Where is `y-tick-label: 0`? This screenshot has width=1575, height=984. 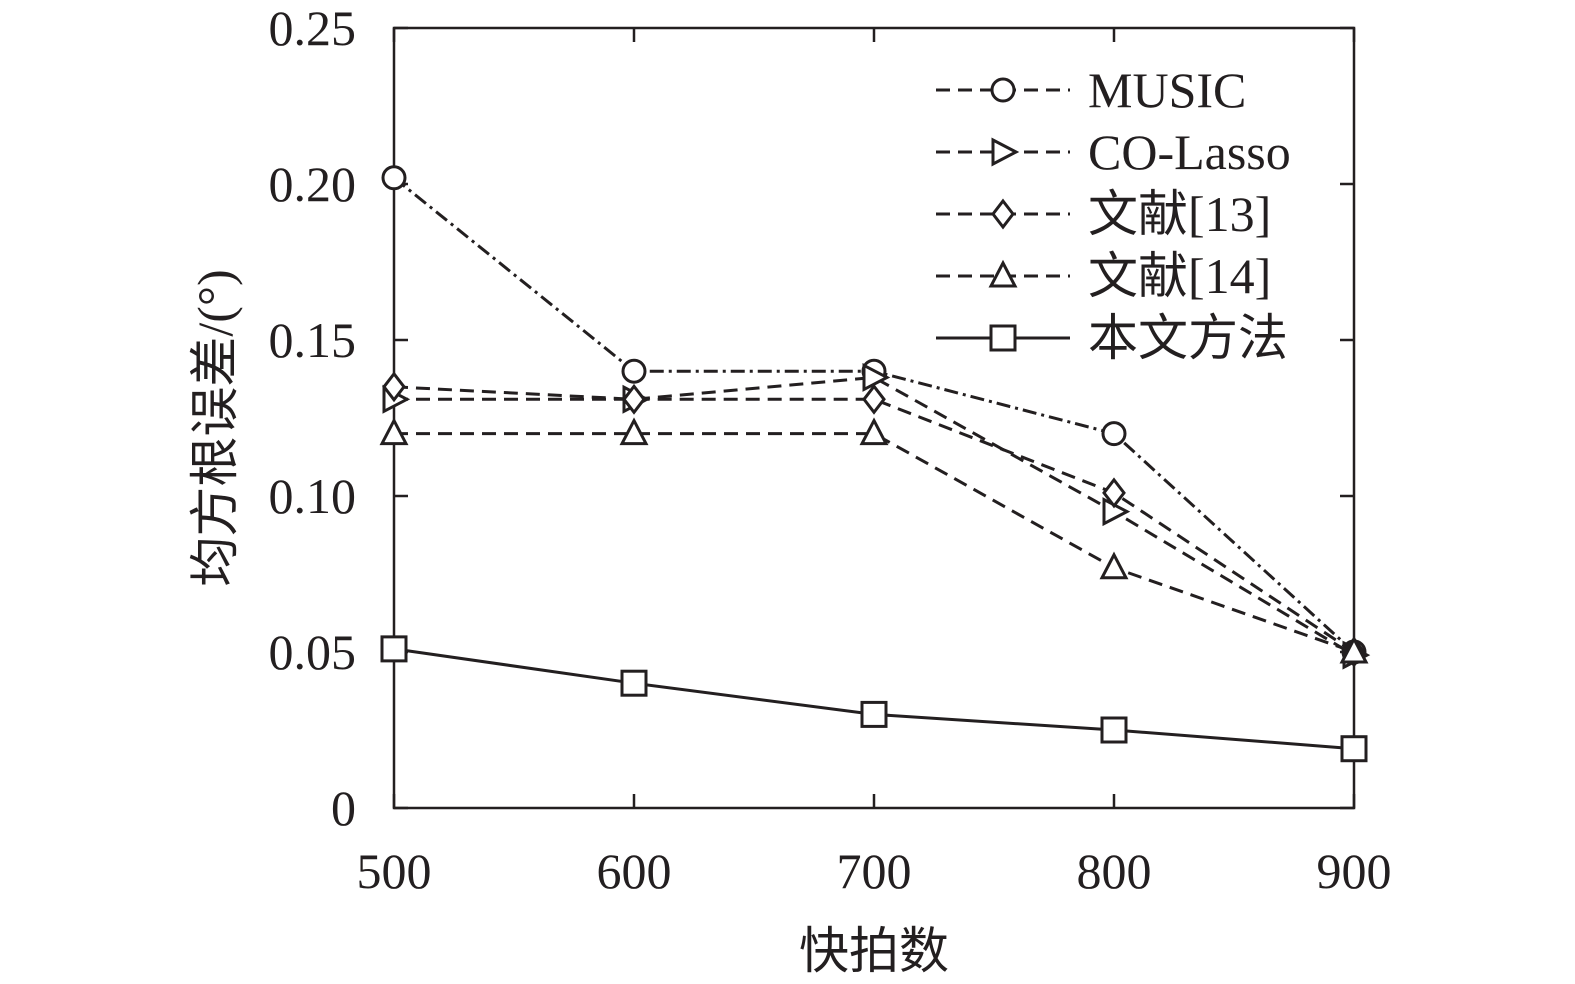
y-tick-label: 0 is located at coordinates (343, 808).